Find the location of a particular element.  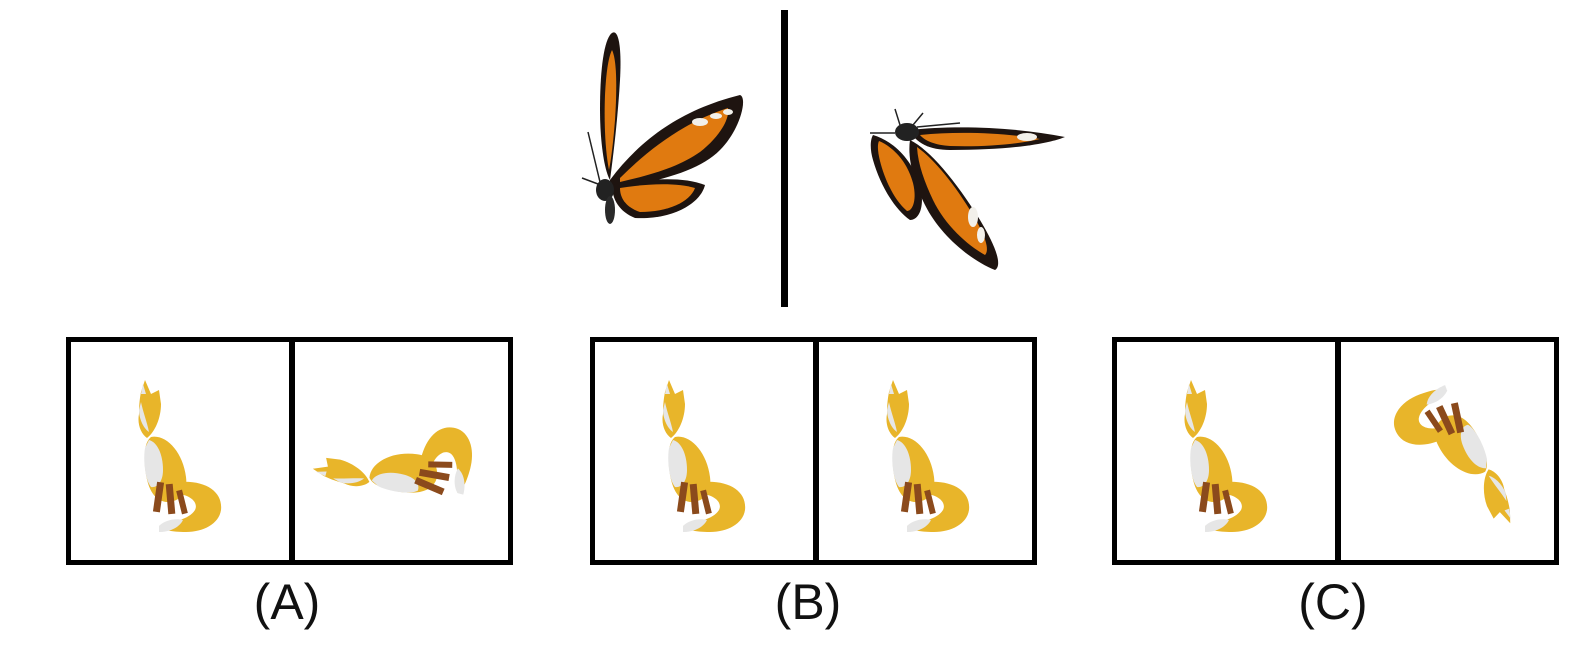

option-c-label: (C) is located at coordinates (1333, 602).